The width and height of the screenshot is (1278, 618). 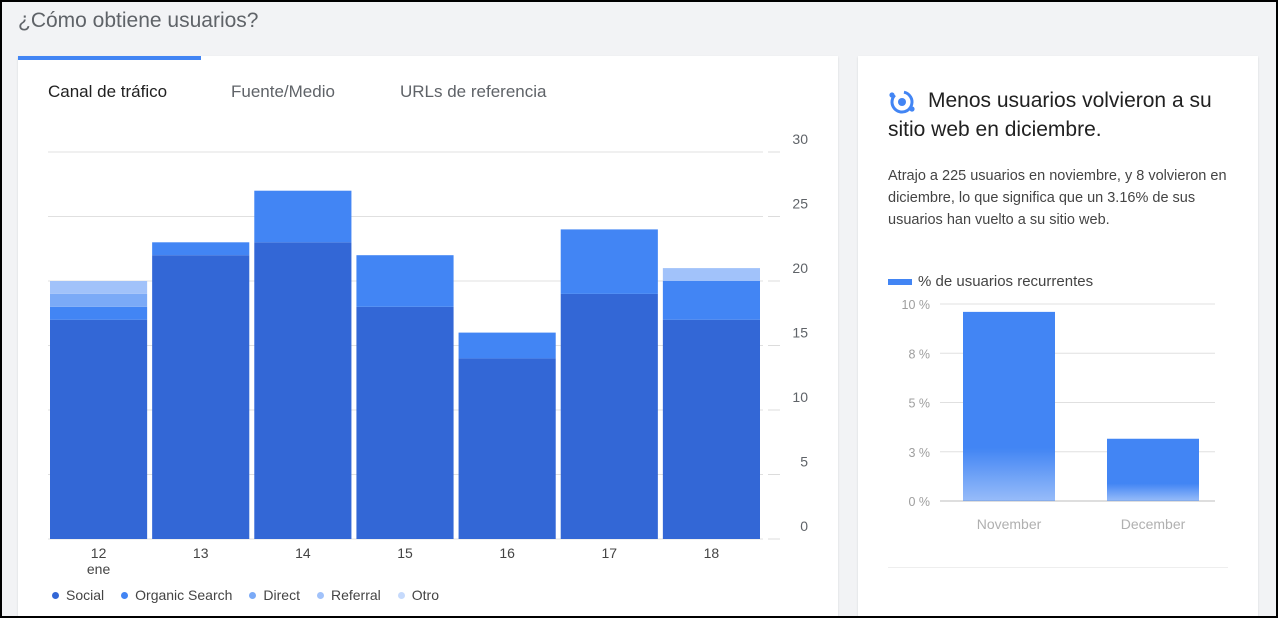 I want to click on legend-label-otro: Otro, so click(x=425, y=595).